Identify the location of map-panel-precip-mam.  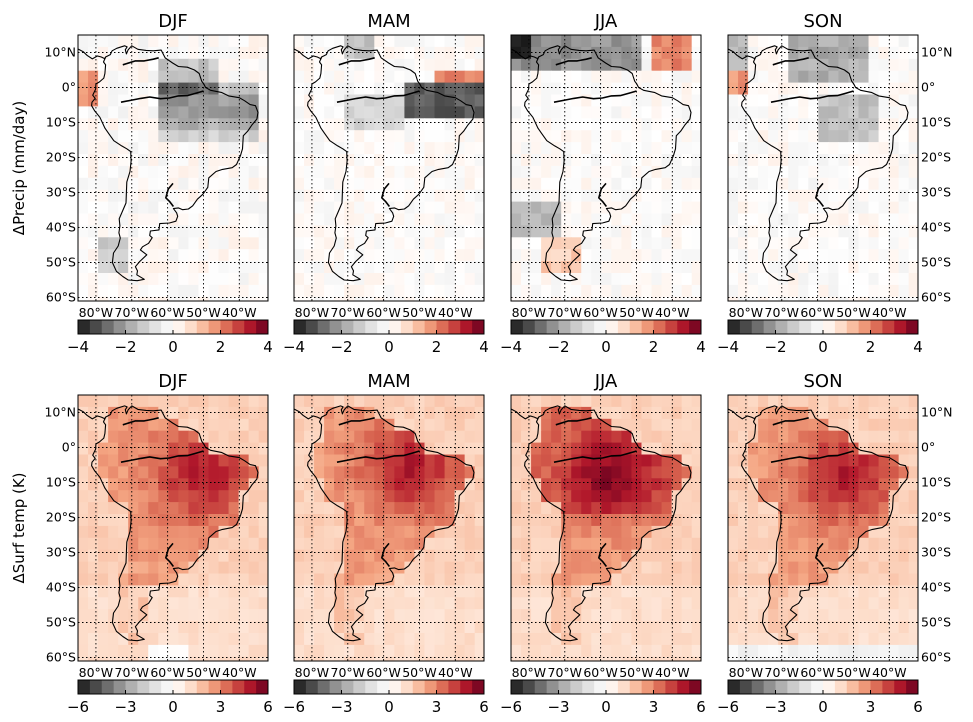
(389, 184).